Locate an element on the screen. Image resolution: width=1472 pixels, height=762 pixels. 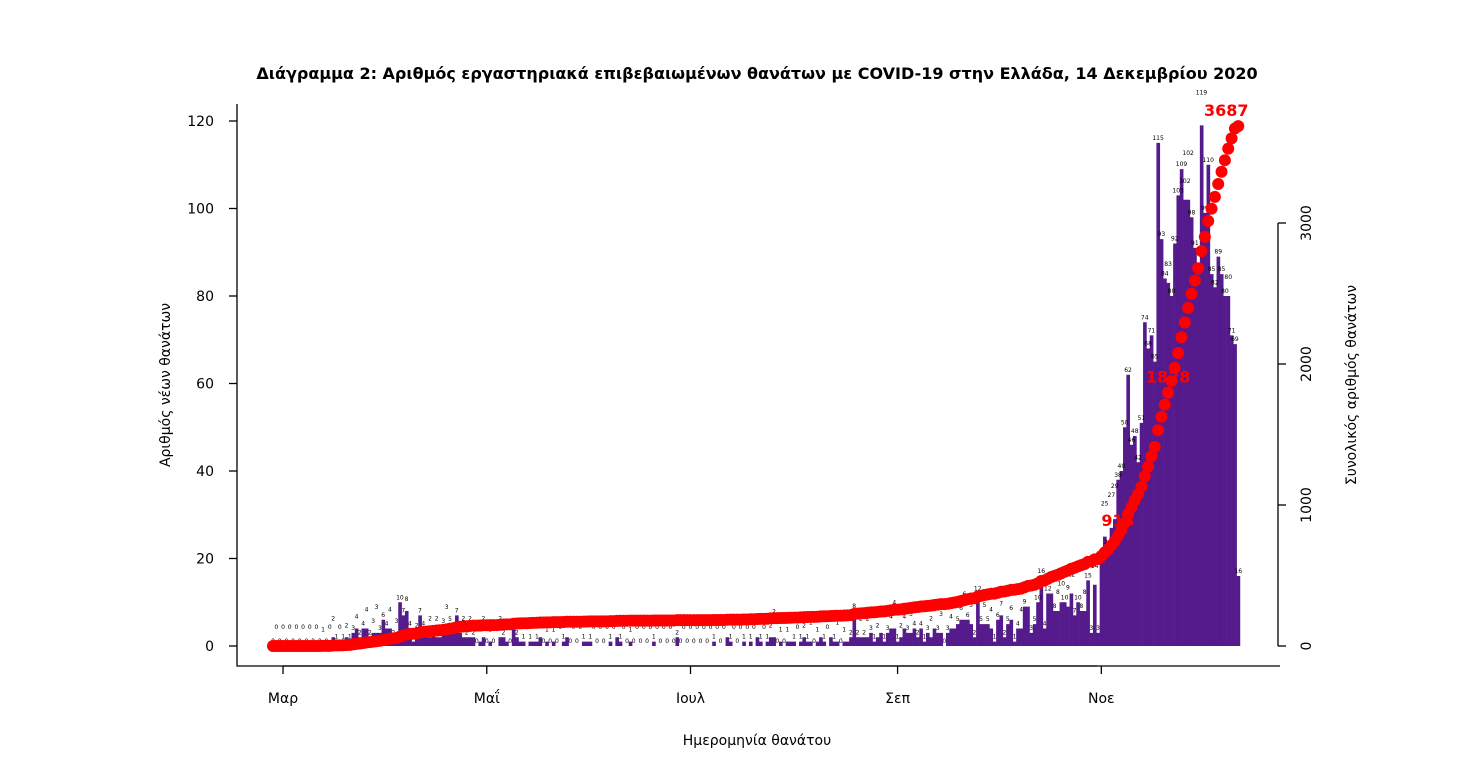
bar-value-label: 74 is located at coordinates (1145, 317).